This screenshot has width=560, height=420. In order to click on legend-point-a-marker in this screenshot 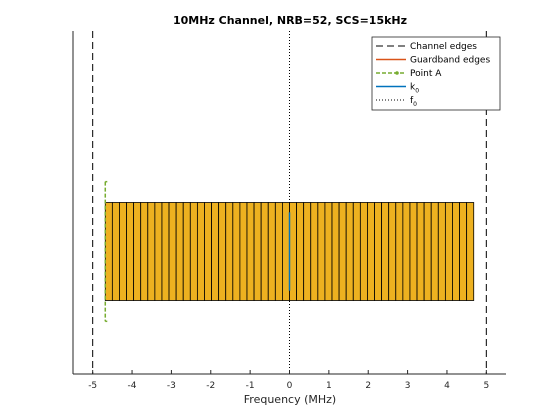, I will do `click(397, 73)`.